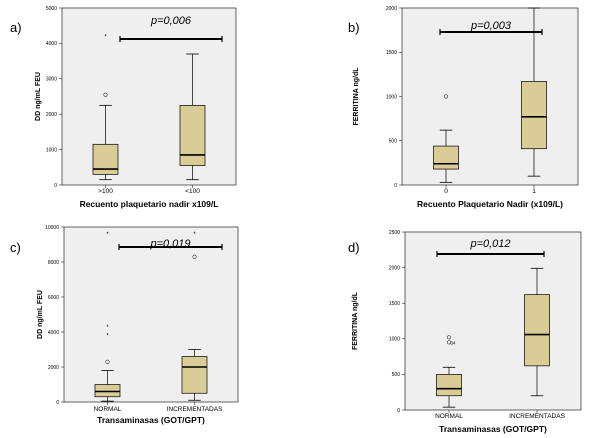  What do you see at coordinates (52, 228) in the screenshot?
I see `y-tick-label: 10000` at bounding box center [52, 228].